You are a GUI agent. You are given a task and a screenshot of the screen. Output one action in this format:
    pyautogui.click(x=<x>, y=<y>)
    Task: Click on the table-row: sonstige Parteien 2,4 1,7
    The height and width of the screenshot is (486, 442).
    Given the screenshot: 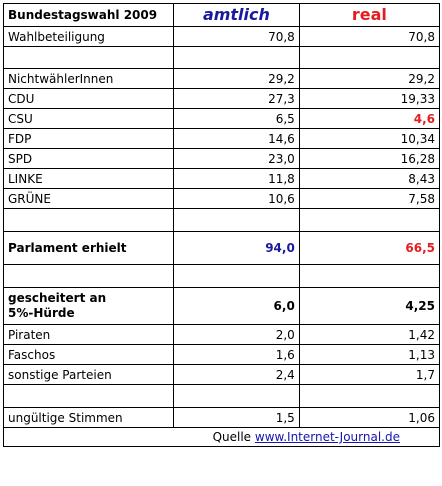 What is the action you would take?
    pyautogui.click(x=221, y=374)
    